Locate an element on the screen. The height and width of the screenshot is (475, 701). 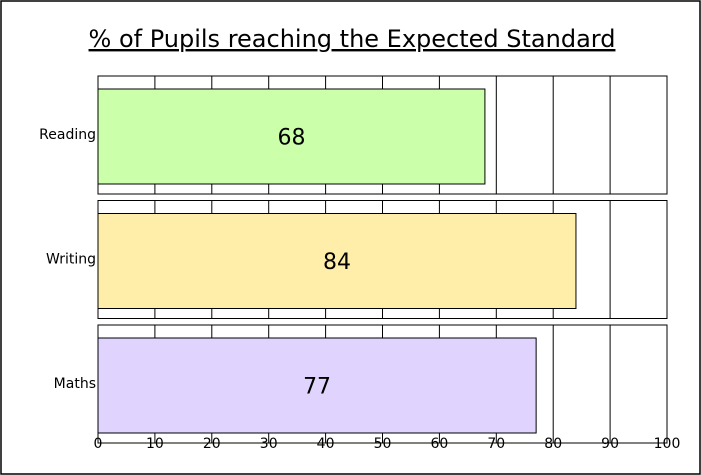
value-label: 77 is located at coordinates (317, 387).